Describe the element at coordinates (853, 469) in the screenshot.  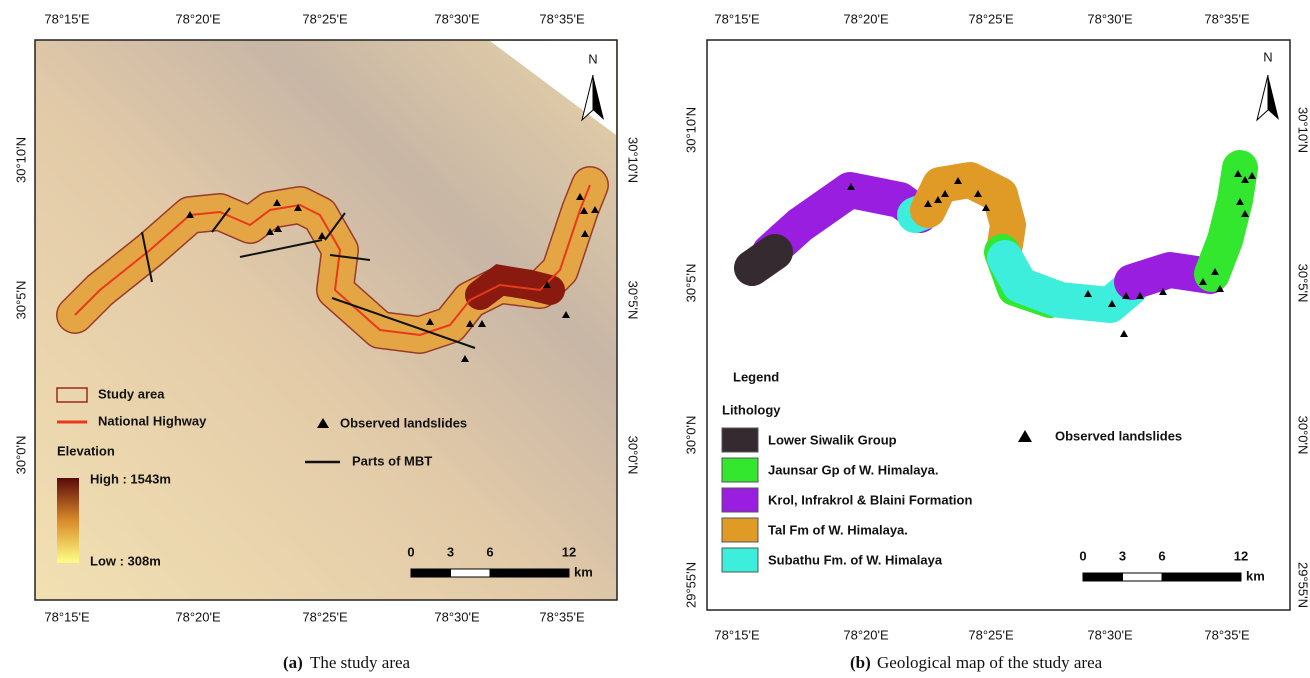
I see `legend-label: Jaunsar Gp of W. Himalaya.` at that location.